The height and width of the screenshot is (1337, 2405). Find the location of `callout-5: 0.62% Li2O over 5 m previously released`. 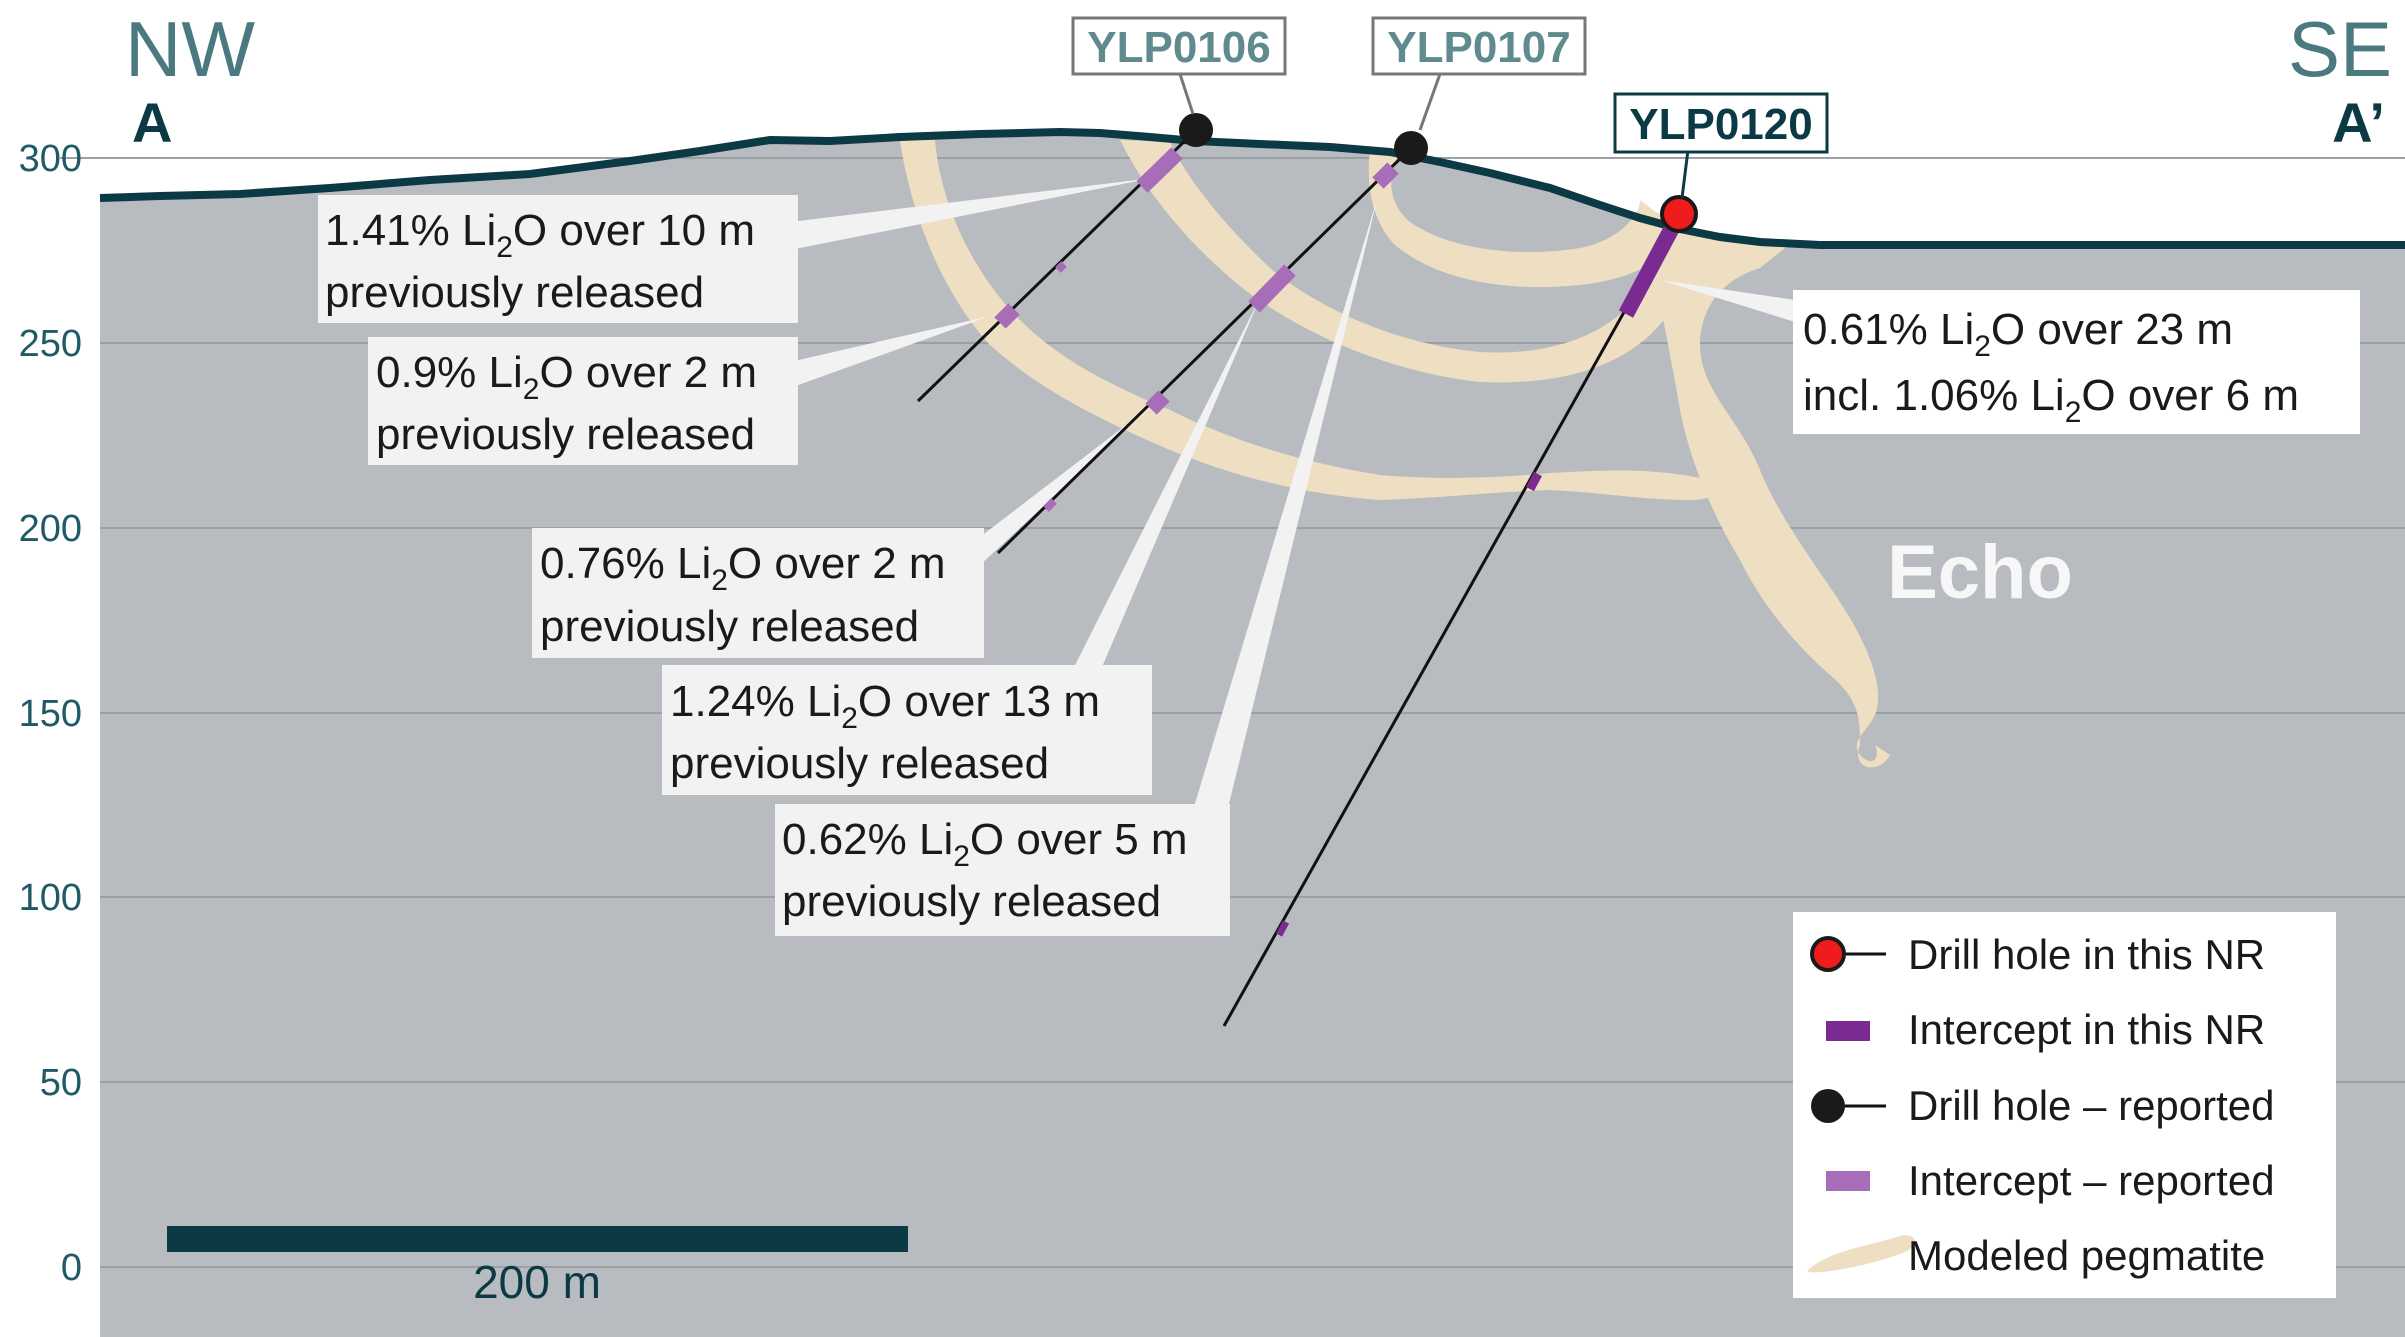

callout-5: 0.62% Li2O over 5 m previously released is located at coordinates (1002, 870).